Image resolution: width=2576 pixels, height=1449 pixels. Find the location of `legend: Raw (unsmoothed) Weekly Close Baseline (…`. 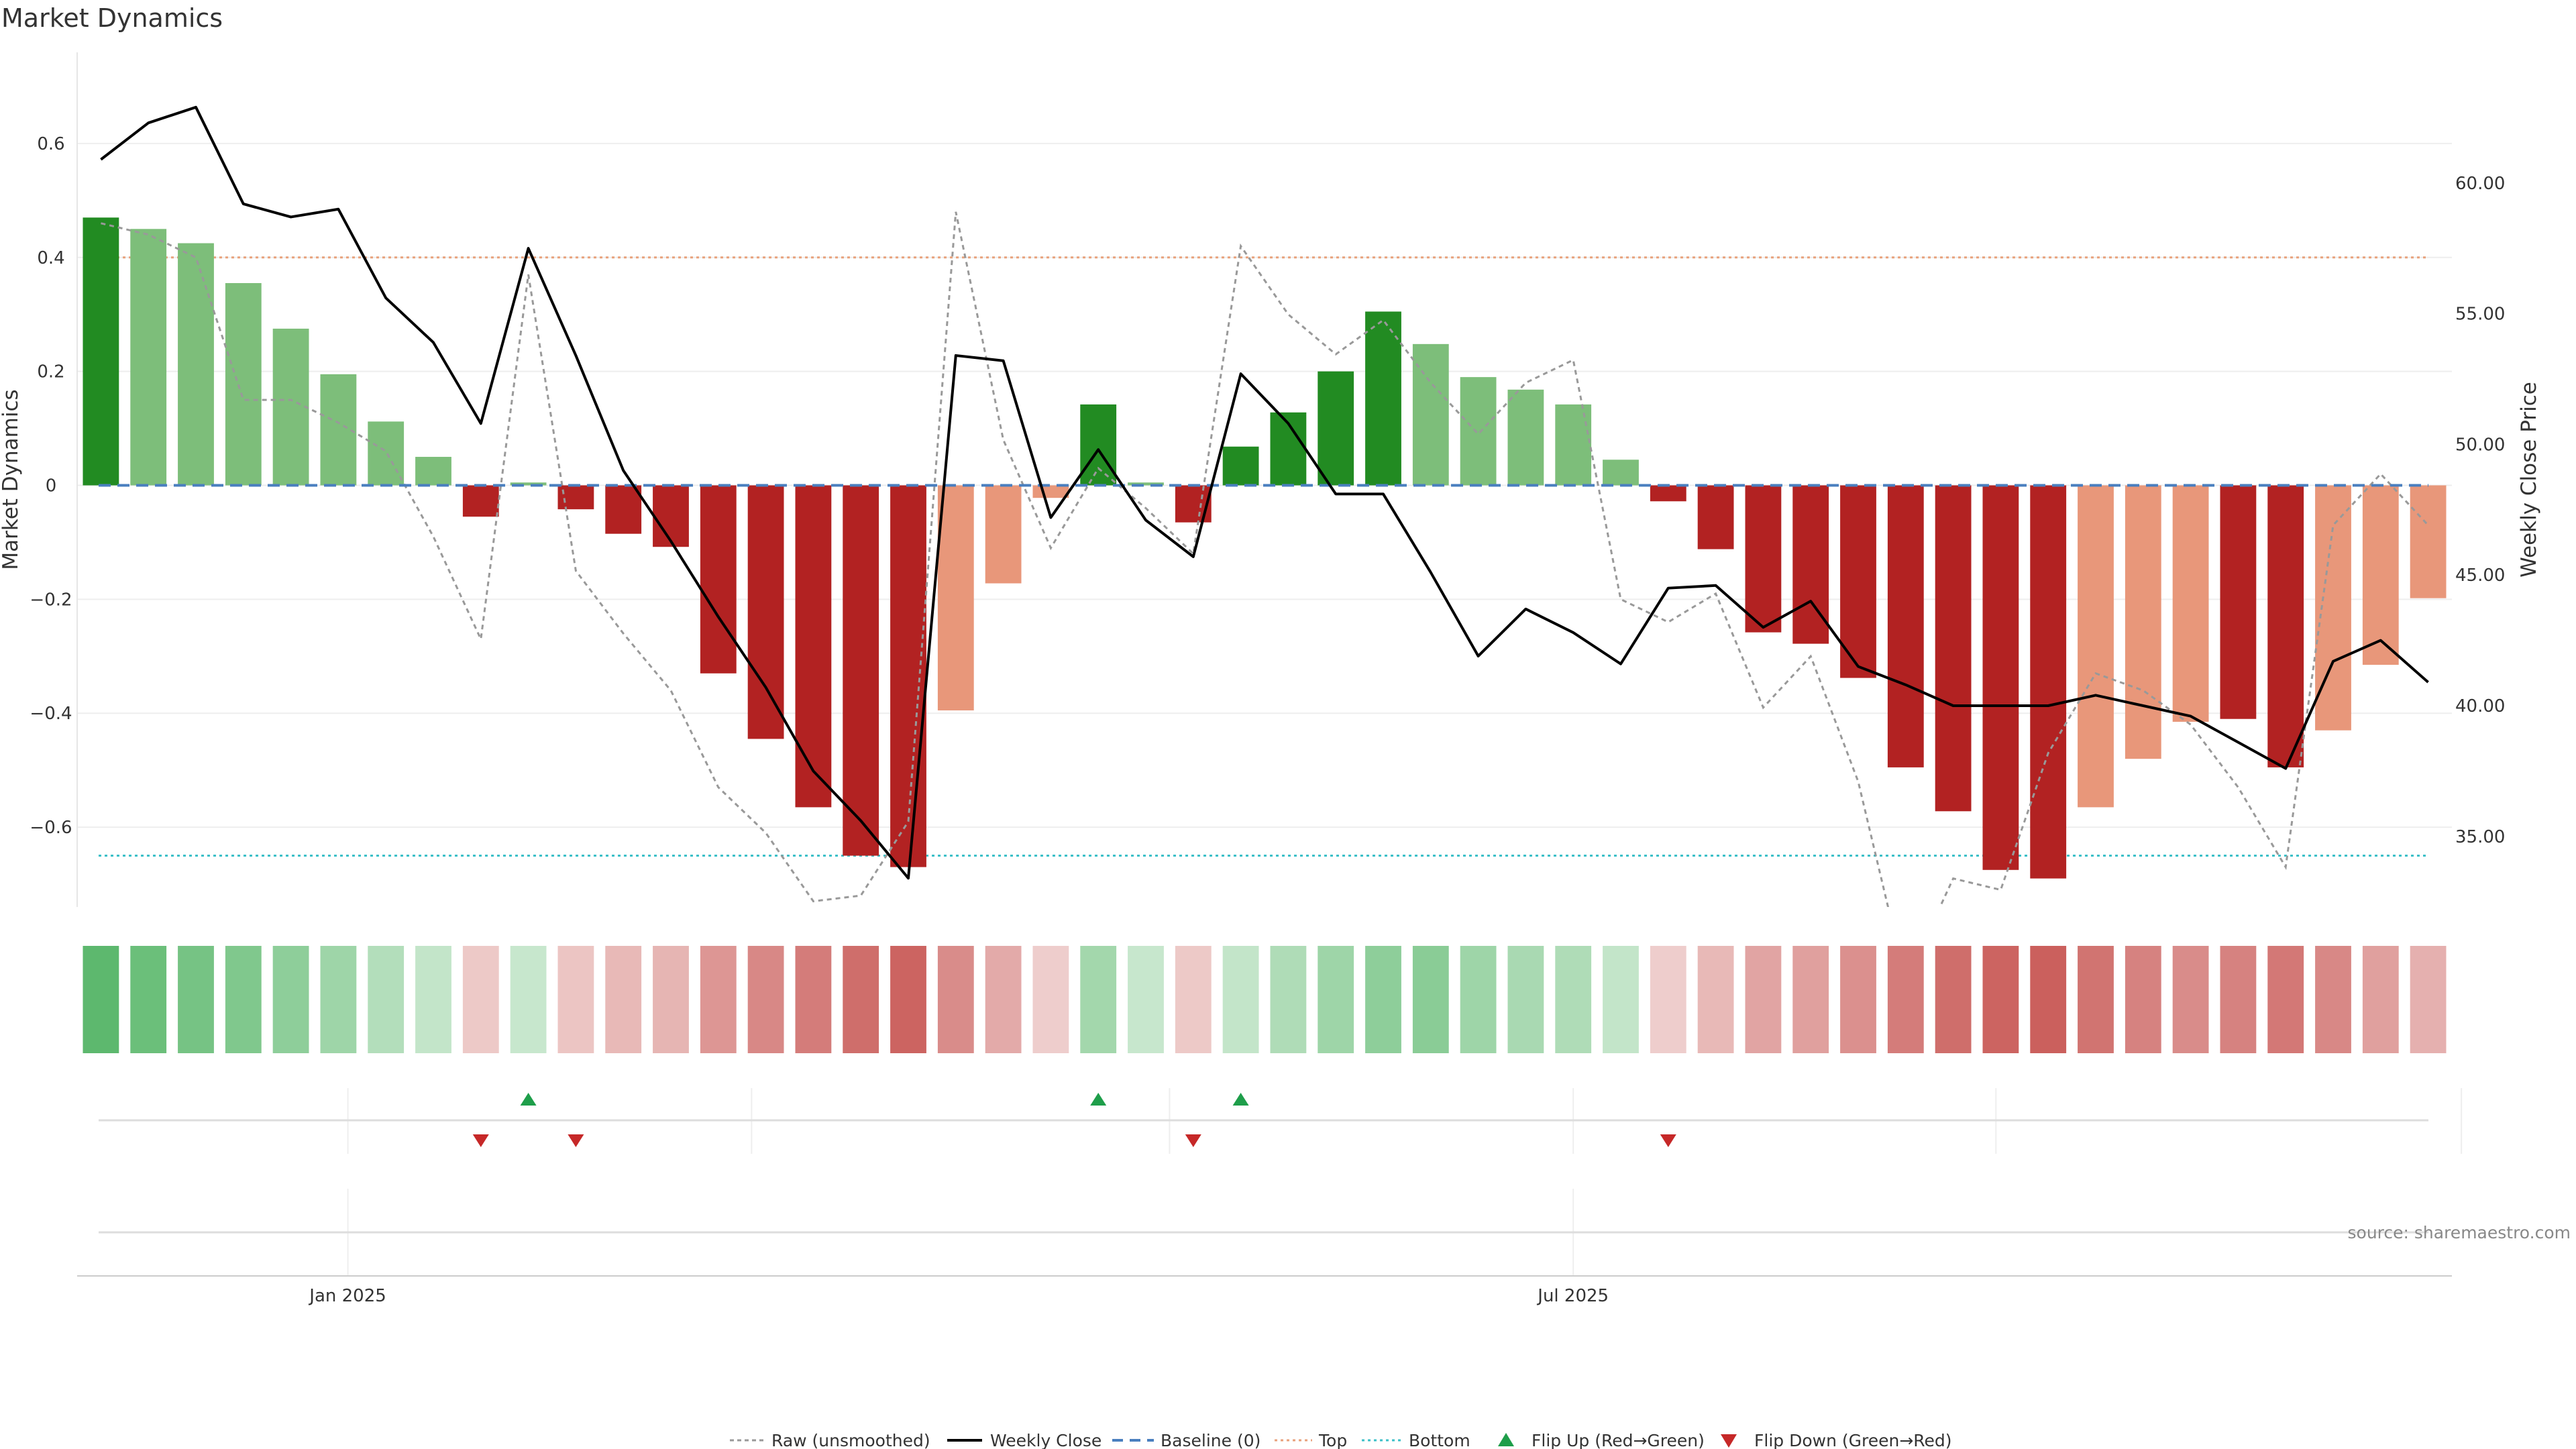

legend: Raw (unsmoothed) Weekly Close Baseline (… is located at coordinates (1341, 1440).